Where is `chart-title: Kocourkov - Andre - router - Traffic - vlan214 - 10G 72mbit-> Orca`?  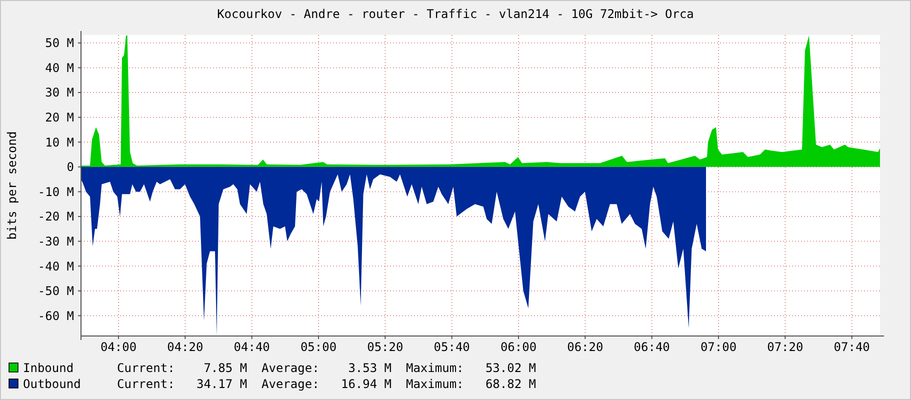
chart-title: Kocourkov - Andre - router - Traffic - vlan214 - 10G 72mbit-> Orca is located at coordinates (455, 14).